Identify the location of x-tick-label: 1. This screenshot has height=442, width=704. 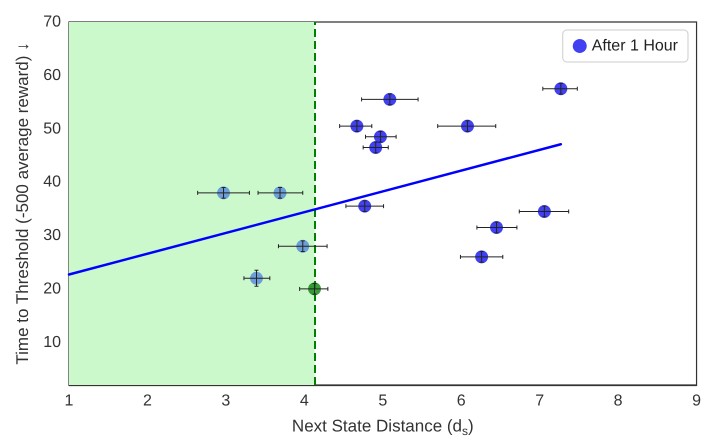
(69, 401).